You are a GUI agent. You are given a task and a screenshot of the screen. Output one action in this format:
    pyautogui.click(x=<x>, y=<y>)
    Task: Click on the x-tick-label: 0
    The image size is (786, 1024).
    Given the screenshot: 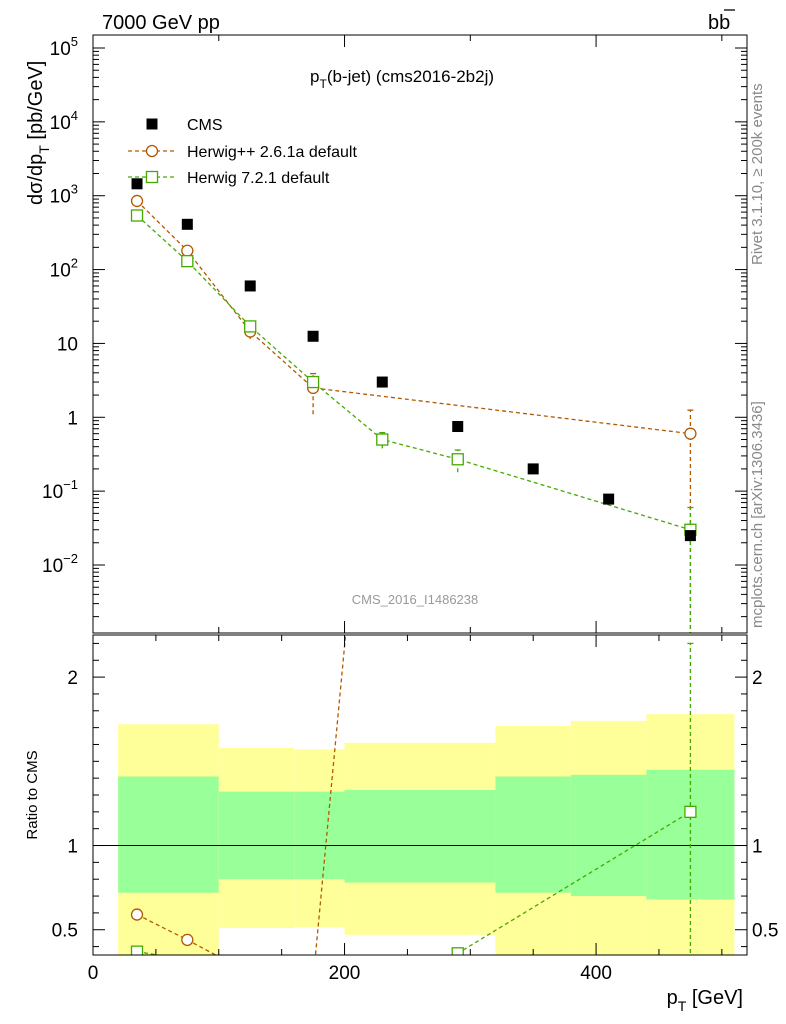 What is the action you would take?
    pyautogui.click(x=93, y=973)
    